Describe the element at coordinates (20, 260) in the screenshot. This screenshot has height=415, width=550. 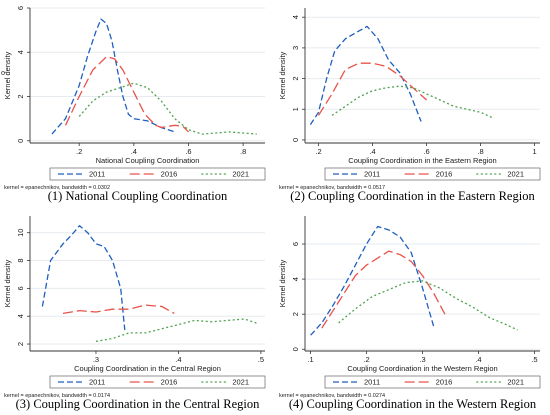
I see `y-tick-label: 8` at that location.